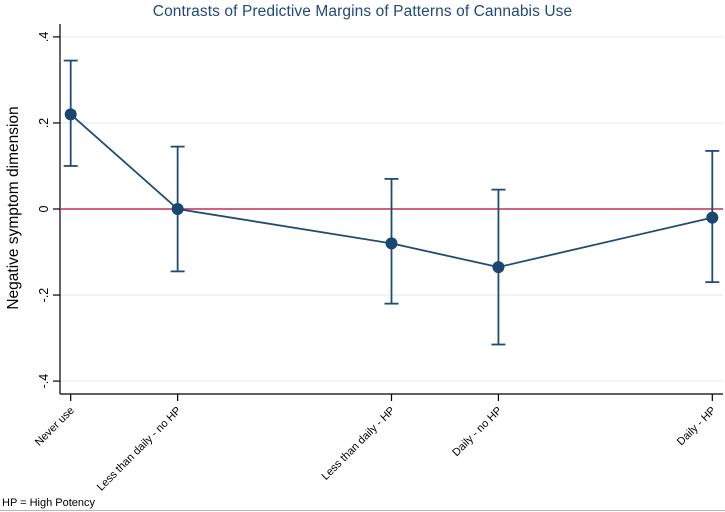  What do you see at coordinates (139, 449) in the screenshot?
I see `x-tick-label: Less than daily - no HP` at bounding box center [139, 449].